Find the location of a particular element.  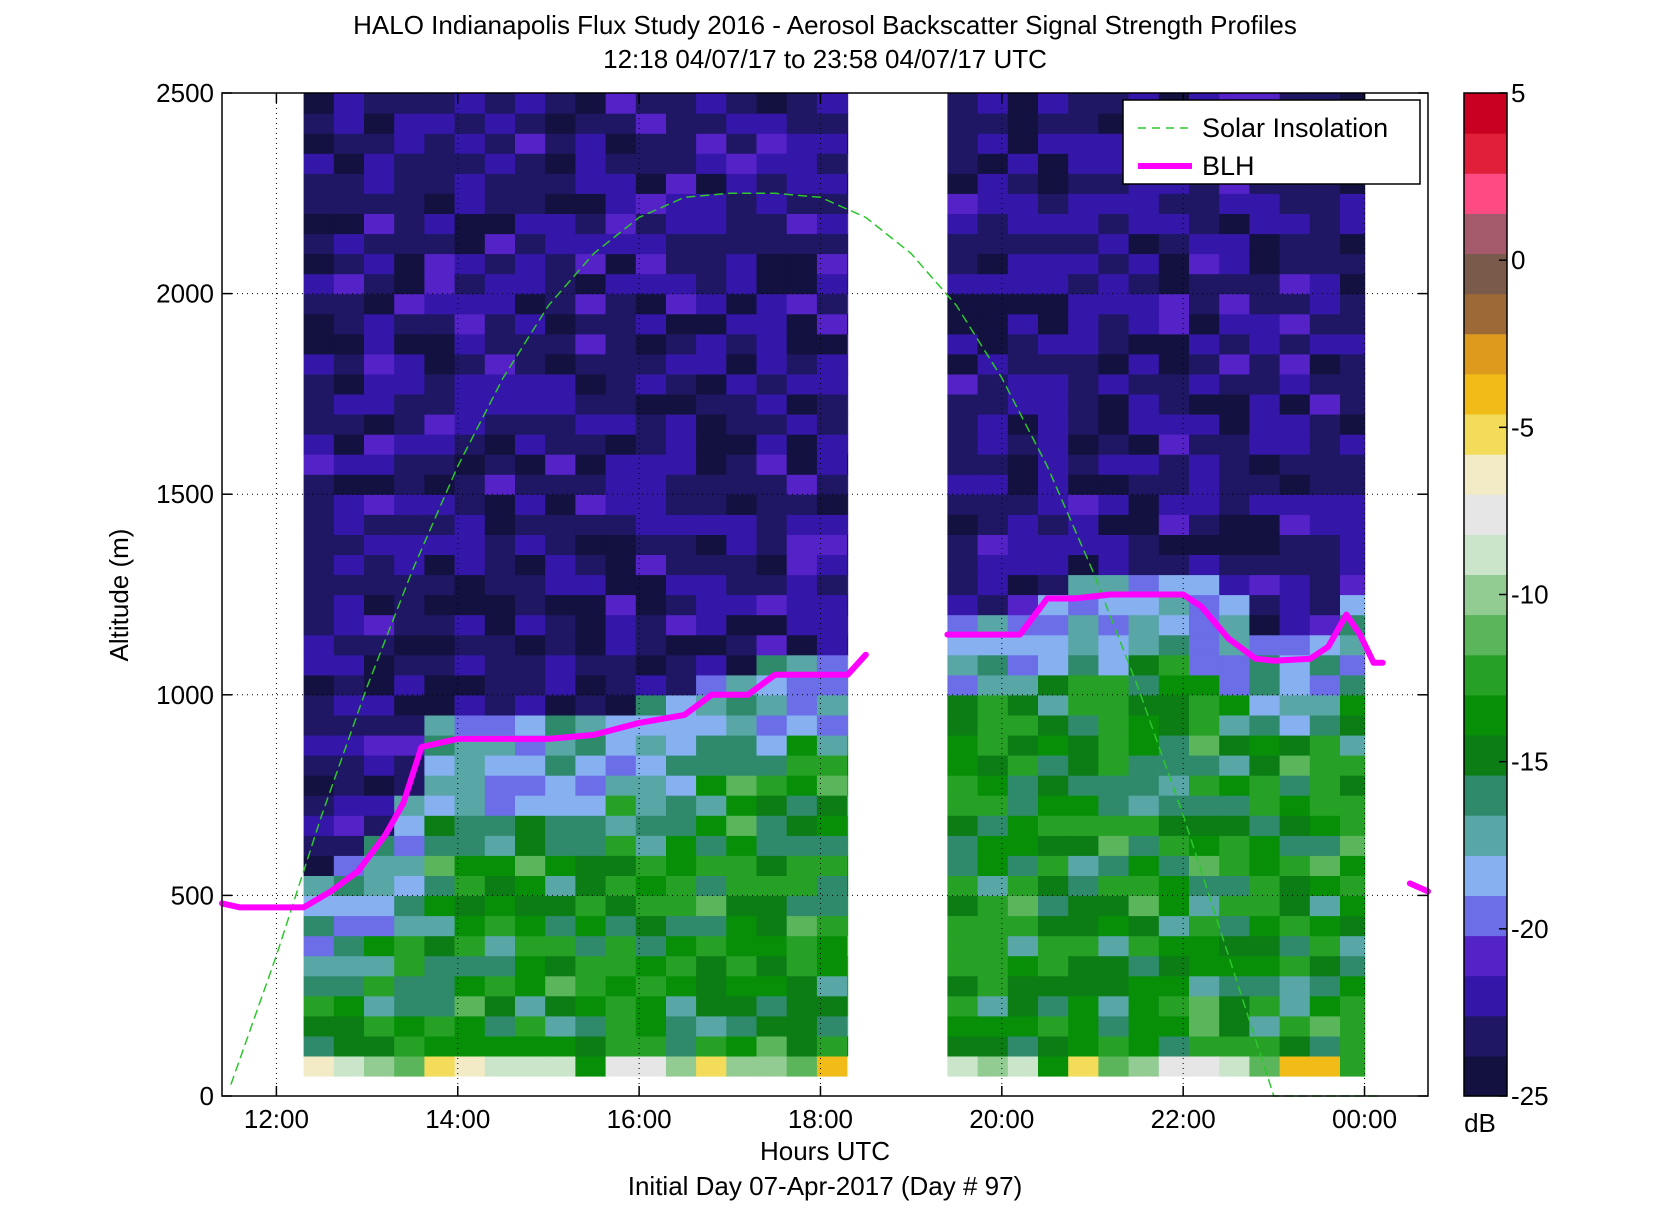

x-tick-label: 14:00 is located at coordinates (457, 1119).